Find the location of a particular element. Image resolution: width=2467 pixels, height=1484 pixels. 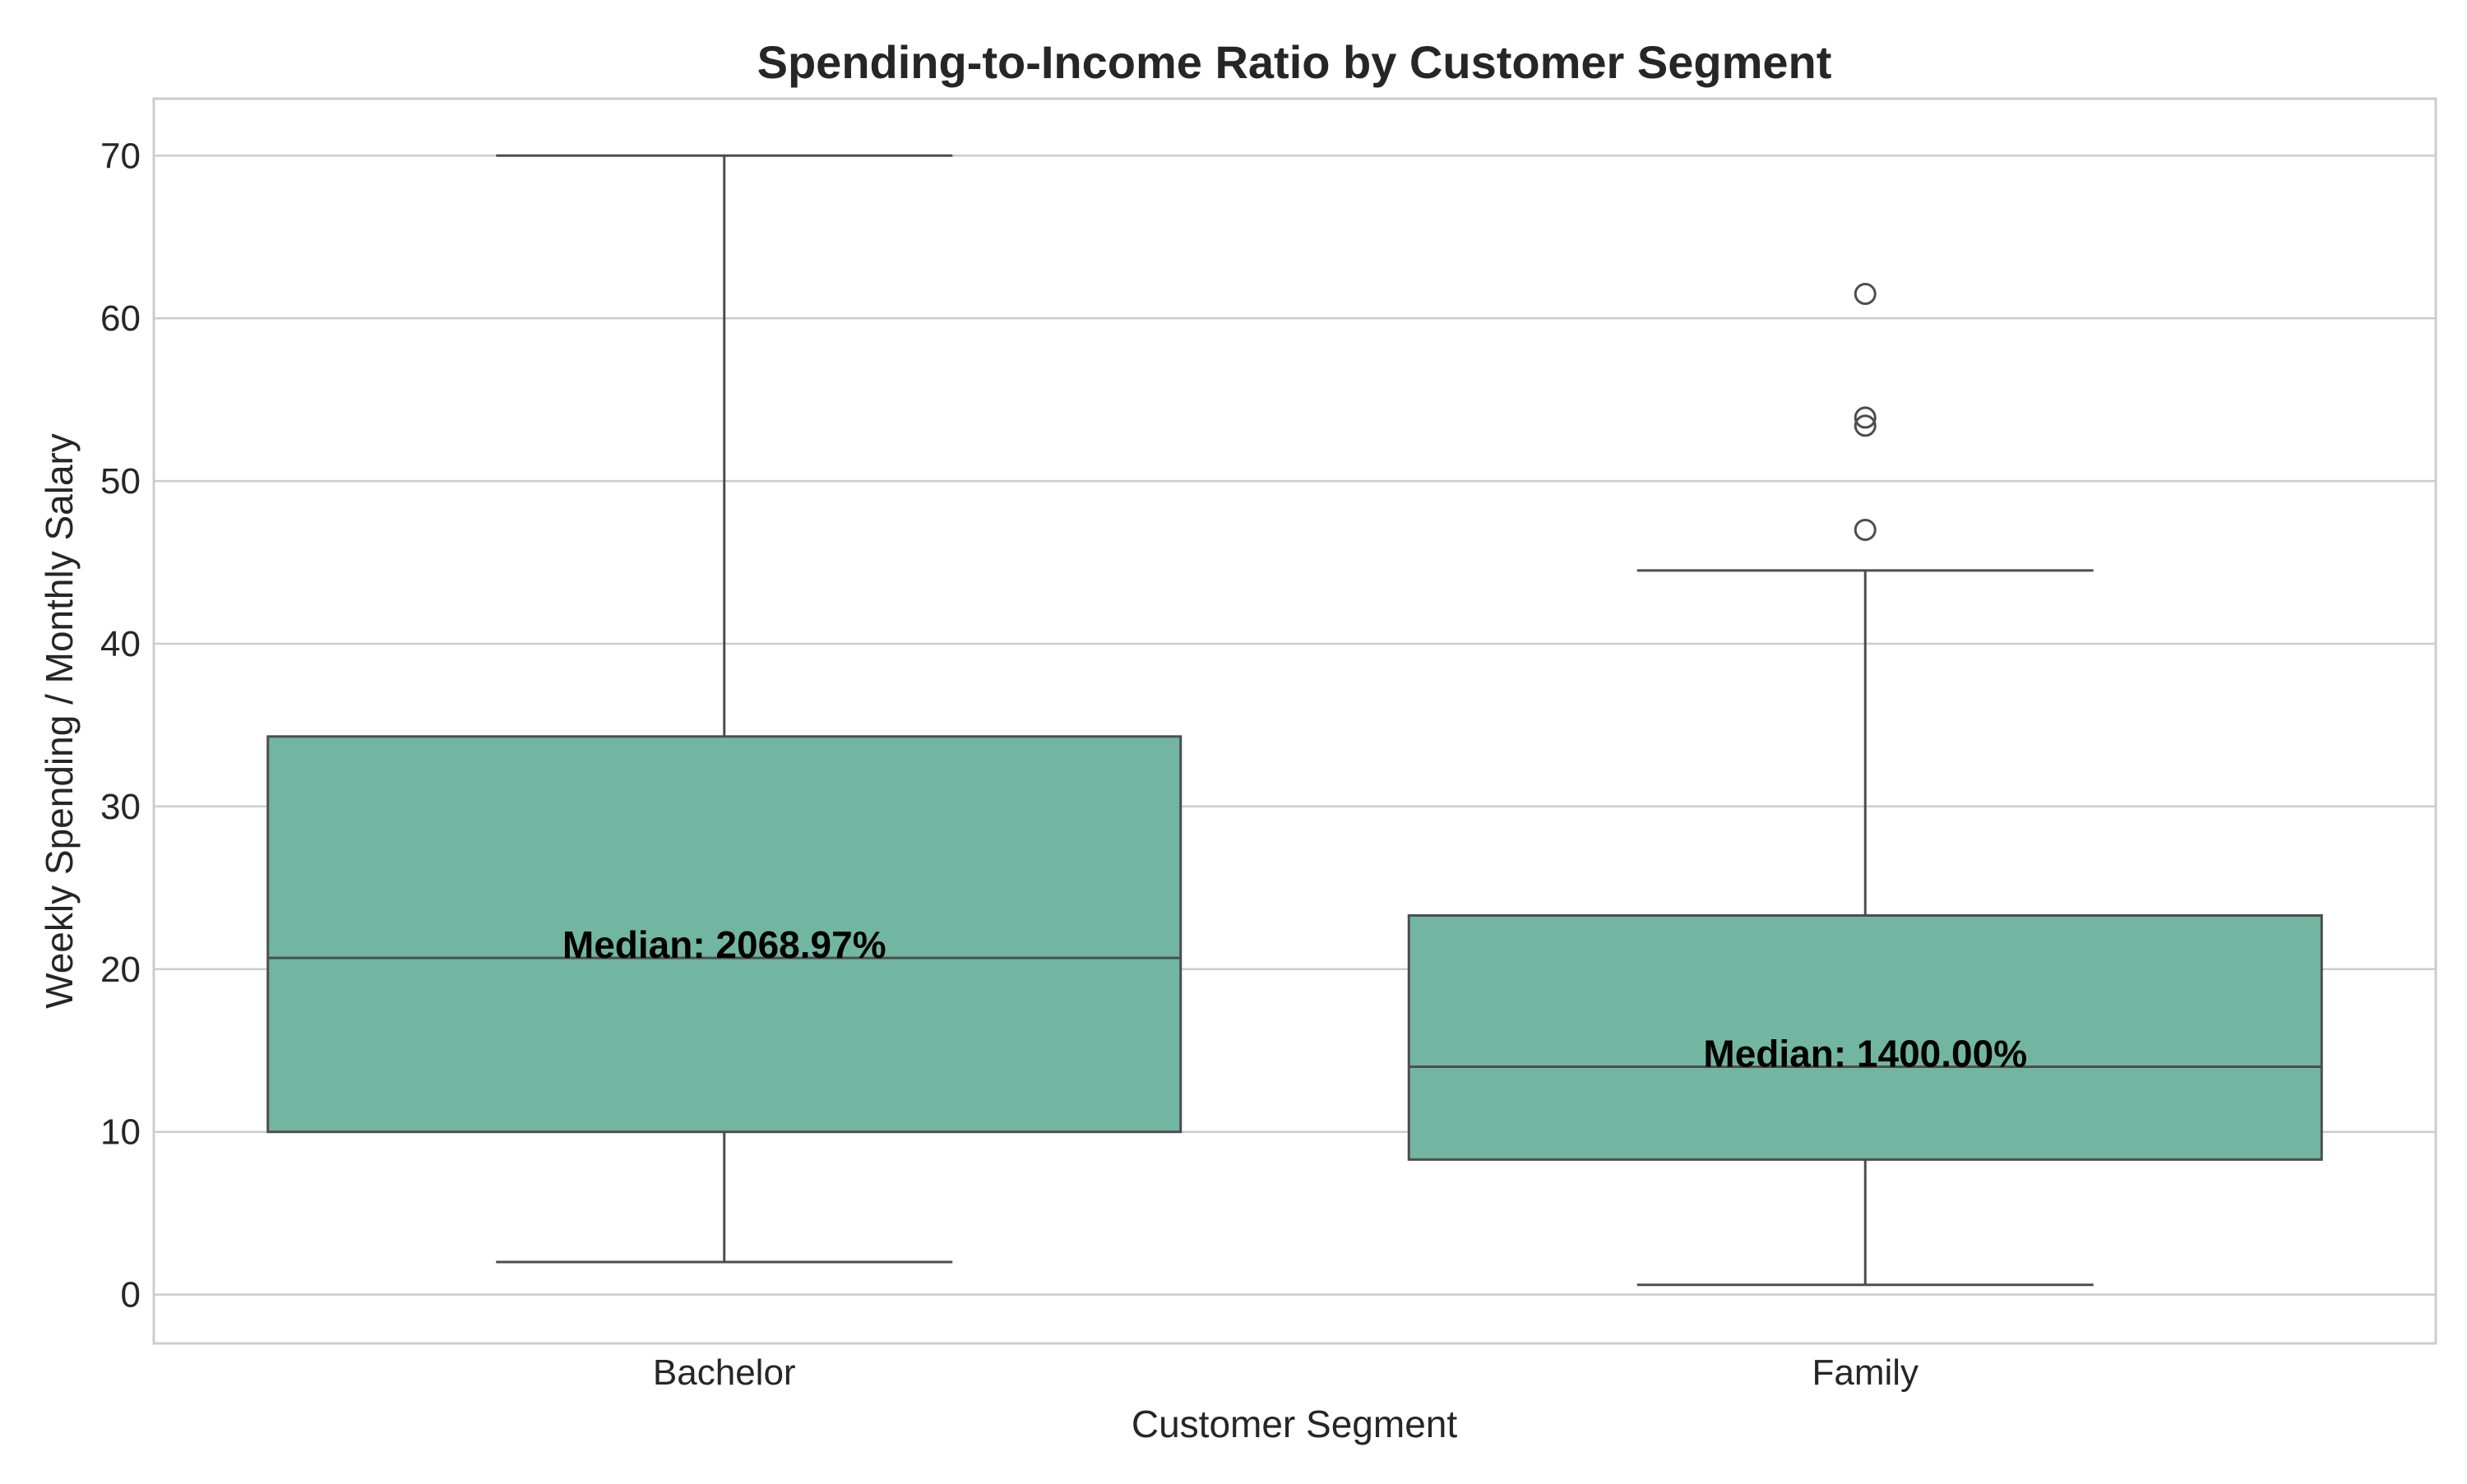

y-tick-label: 30 is located at coordinates (120, 807).